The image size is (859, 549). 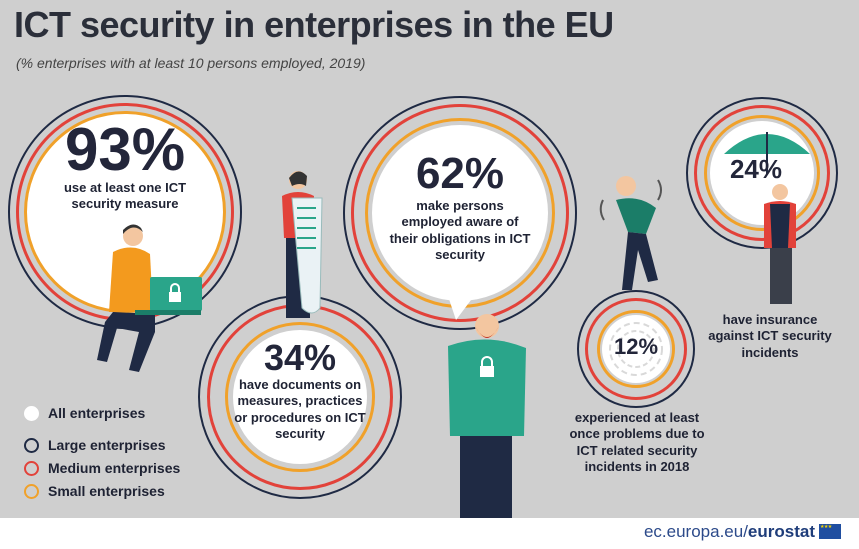 I want to click on legend-dot-small, so click(x=31, y=491).